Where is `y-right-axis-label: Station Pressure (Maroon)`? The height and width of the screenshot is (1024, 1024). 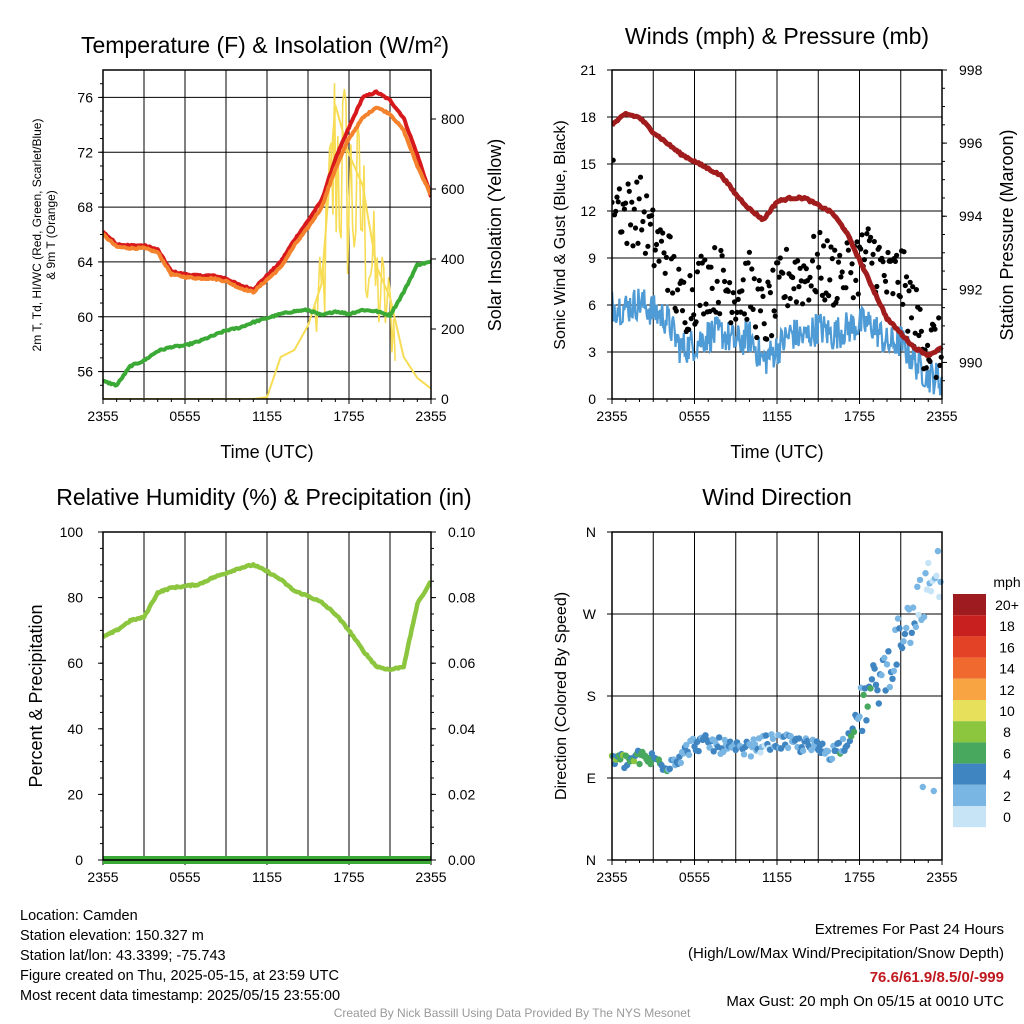
y-right-axis-label: Station Pressure (Maroon) is located at coordinates (1007, 234).